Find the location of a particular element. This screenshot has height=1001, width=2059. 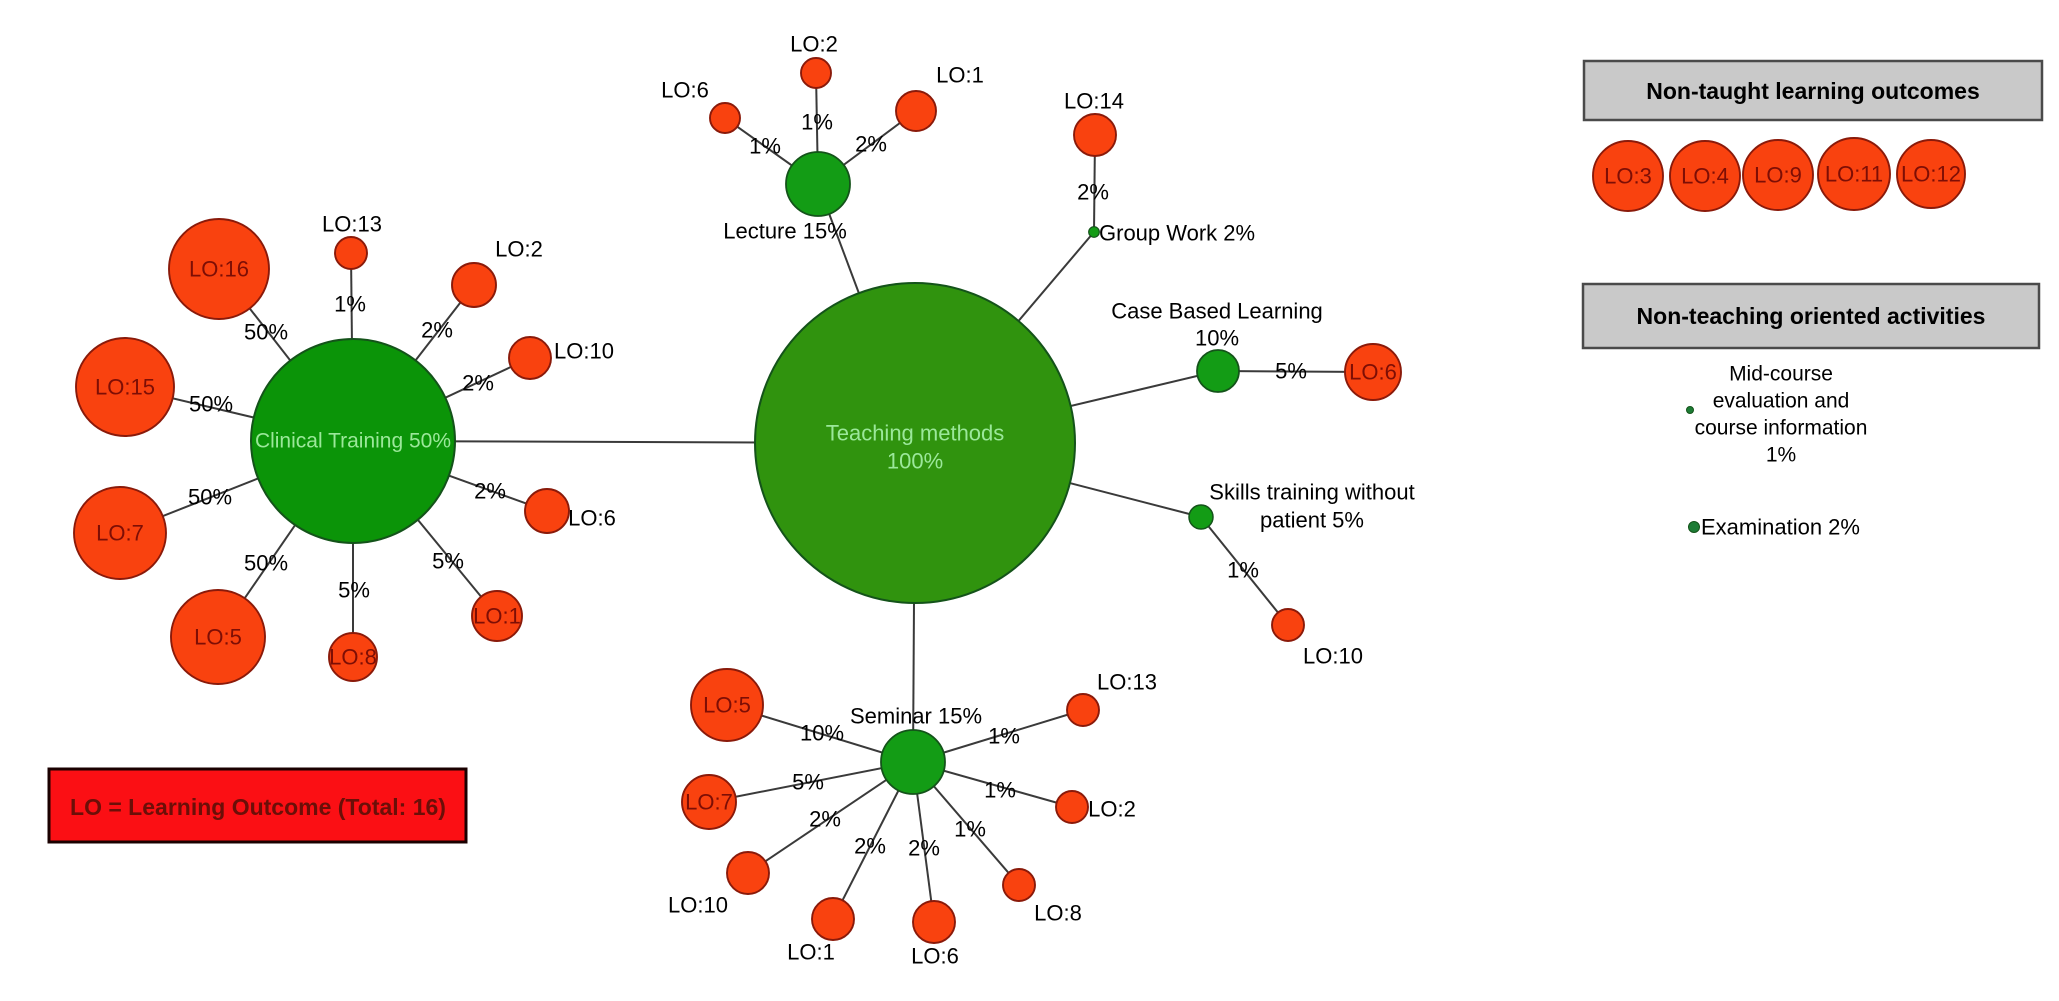

svg-text: Non-taught learning outcomes is located at coordinates (1813, 91).